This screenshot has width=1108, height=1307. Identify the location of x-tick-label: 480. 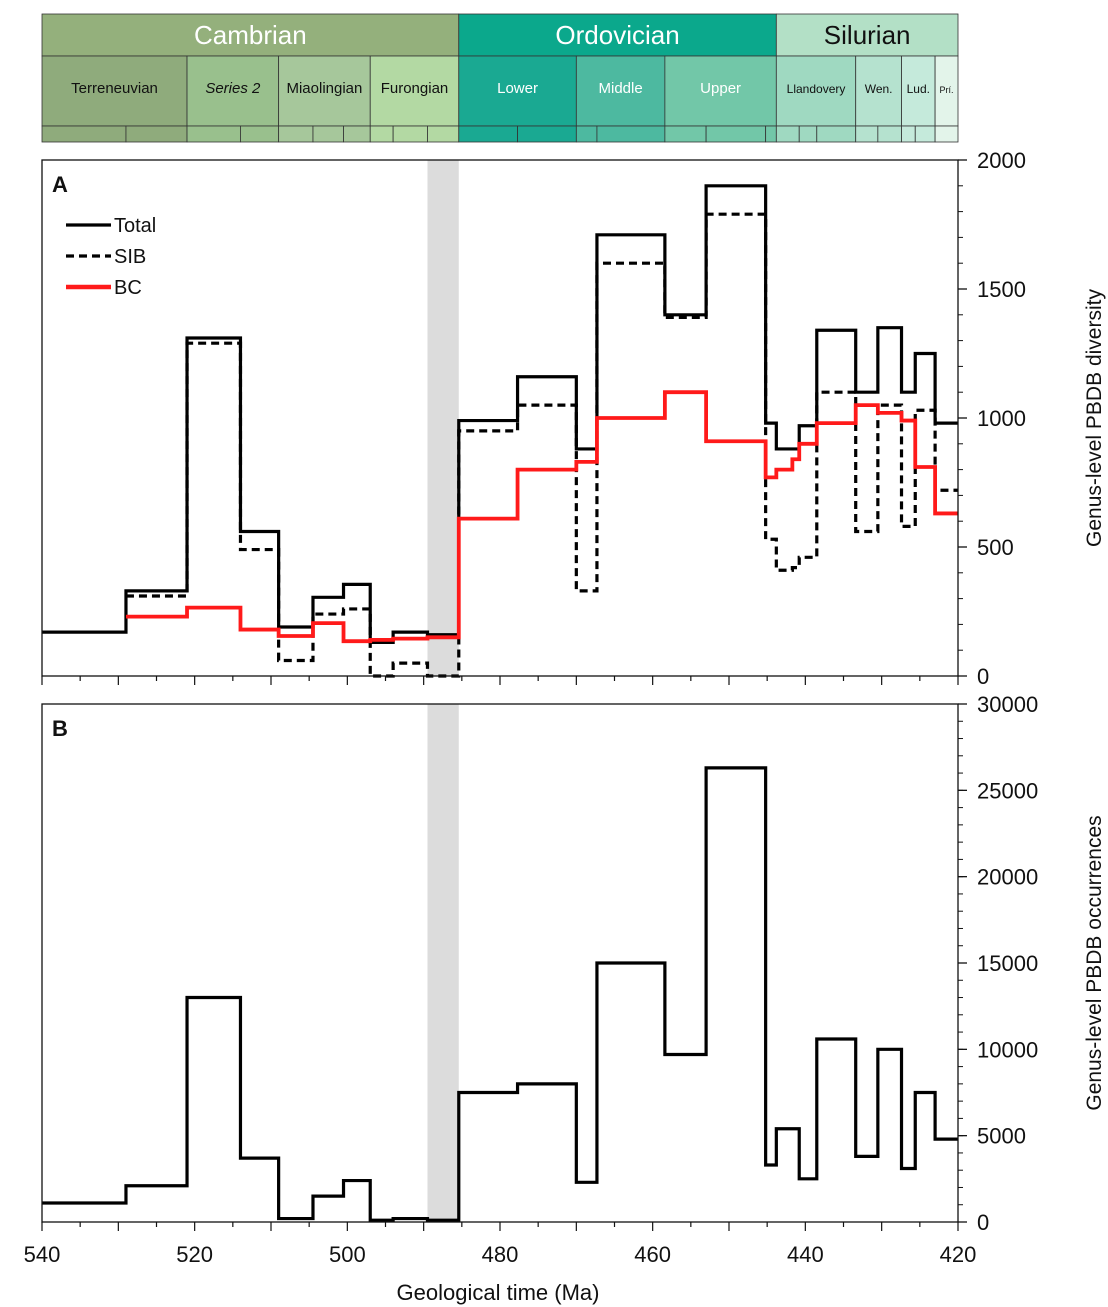
(500, 1254).